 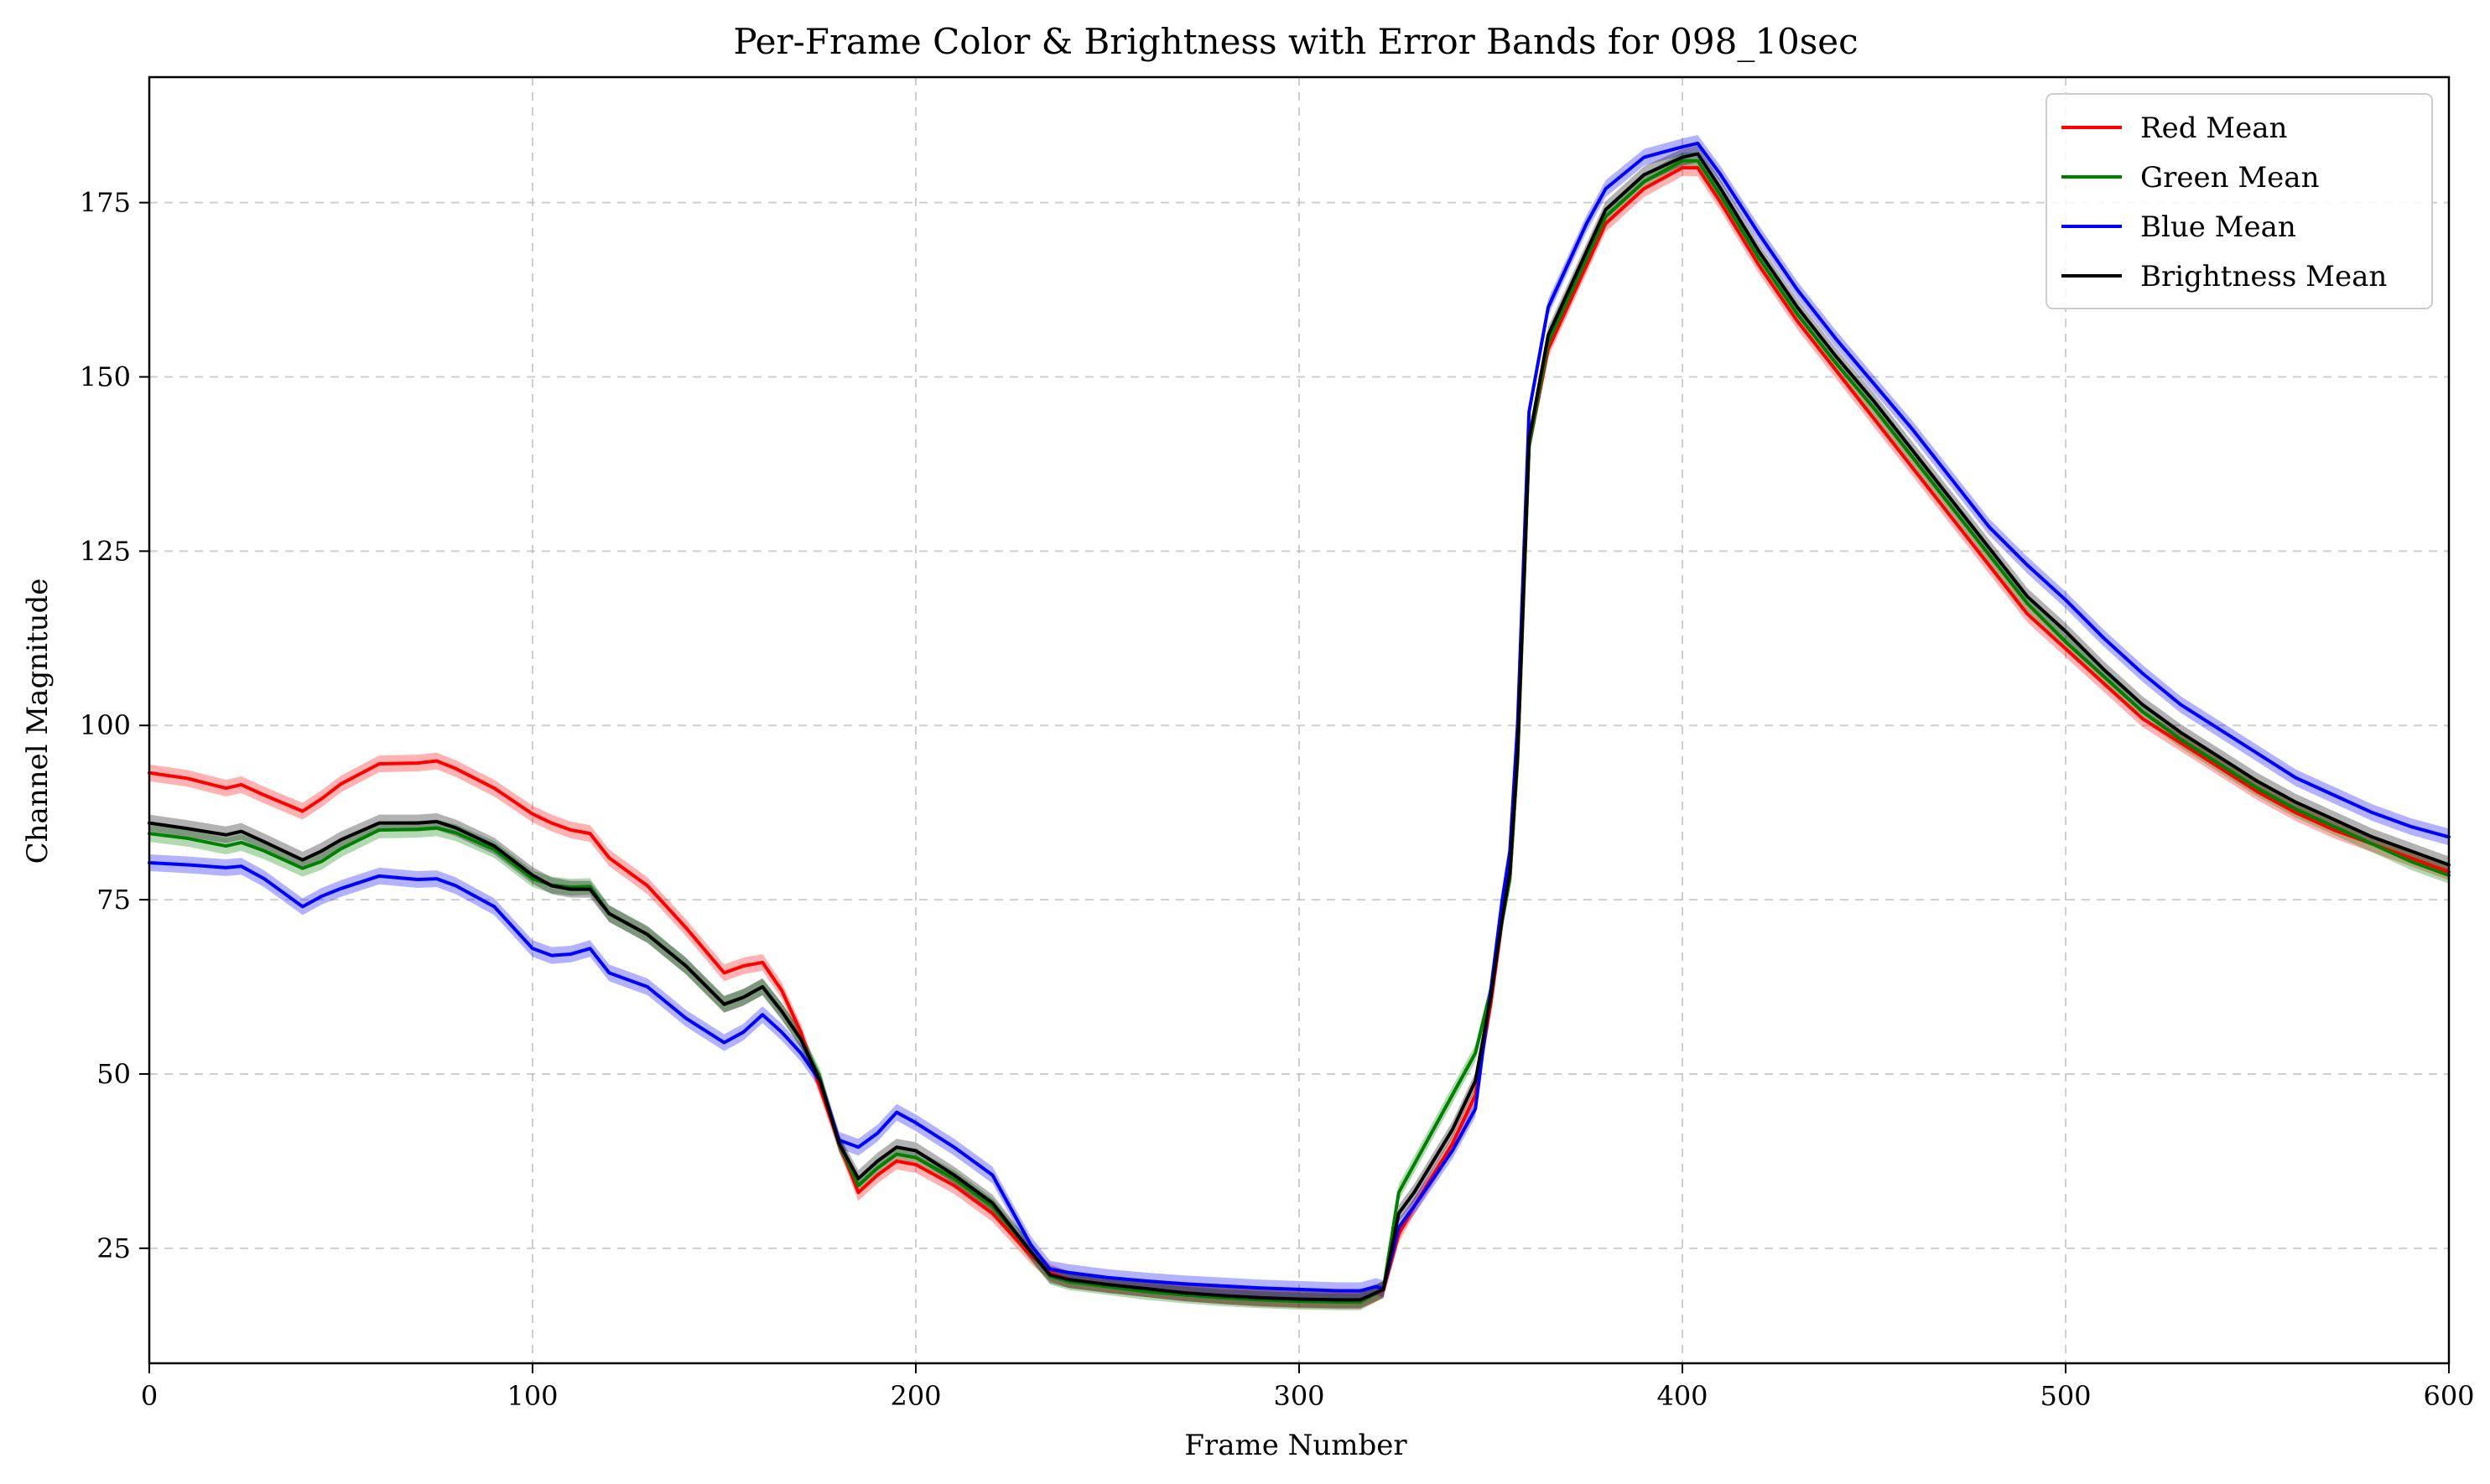 What do you see at coordinates (105, 725) in the screenshot?
I see `y-tick-label: 100` at bounding box center [105, 725].